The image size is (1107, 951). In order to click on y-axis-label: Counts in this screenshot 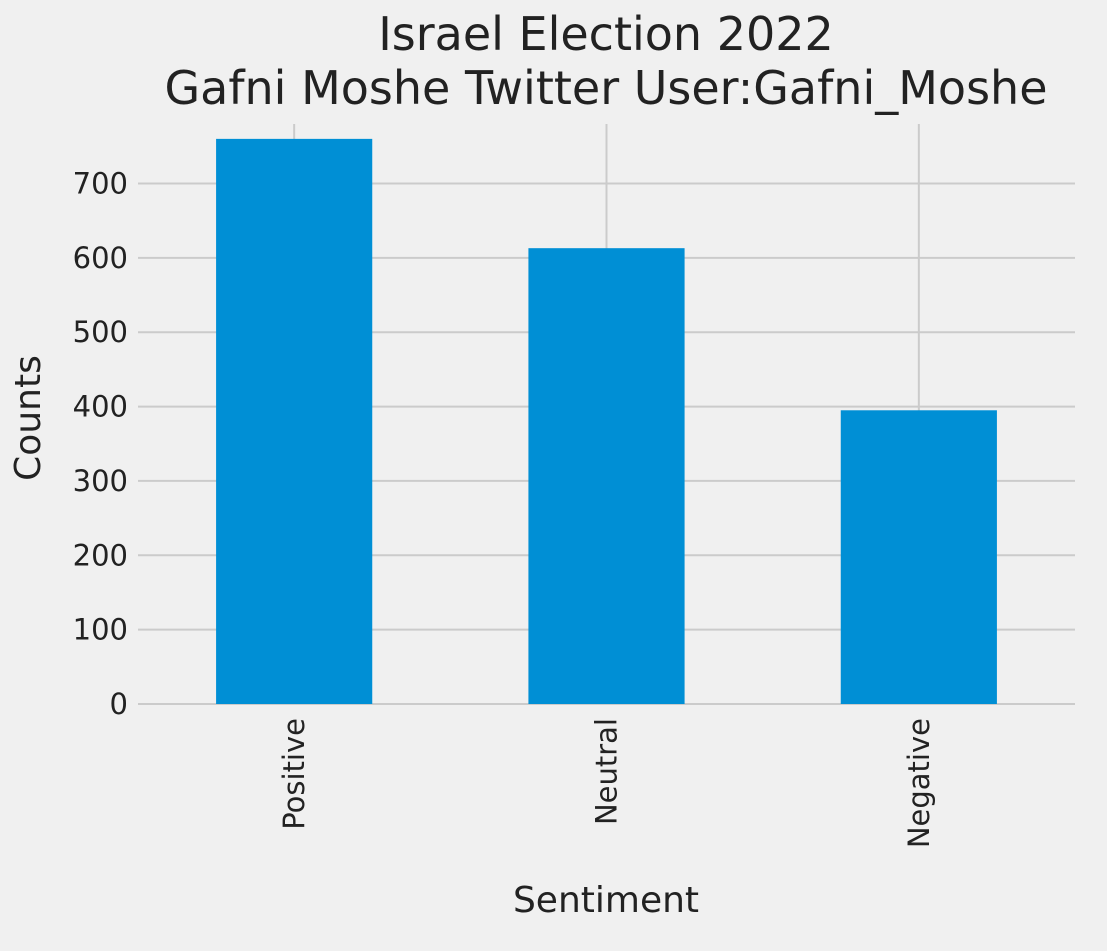, I will do `click(28, 418)`.